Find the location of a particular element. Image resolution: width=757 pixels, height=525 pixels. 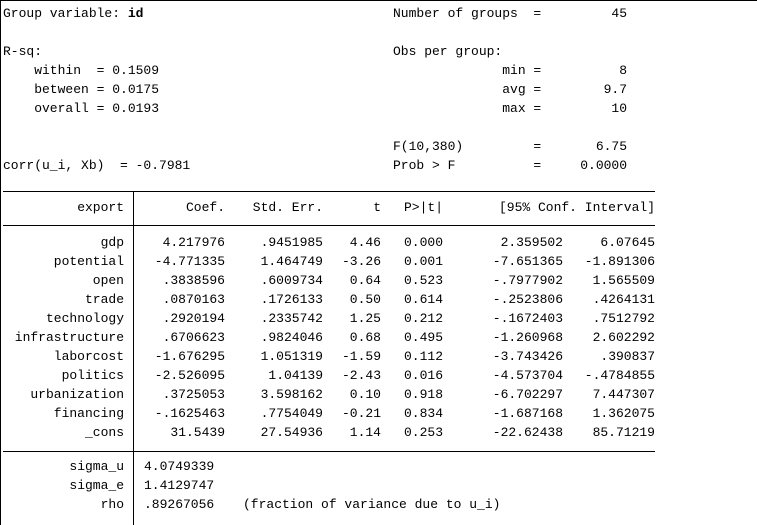

coef-value: 4.217976 is located at coordinates (193, 242).